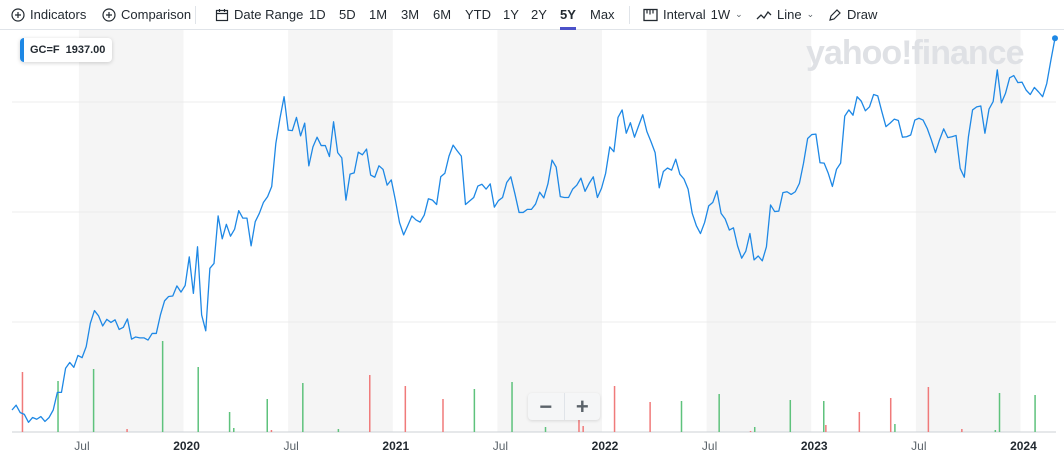  What do you see at coordinates (222, 14) in the screenshot?
I see `calendar-icon` at bounding box center [222, 14].